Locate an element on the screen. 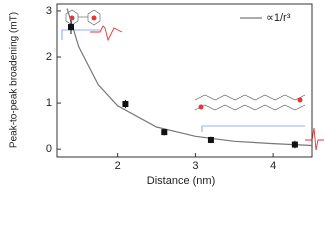 This screenshot has width=325, height=240. y-tick-label: 0 is located at coordinates (49, 149).